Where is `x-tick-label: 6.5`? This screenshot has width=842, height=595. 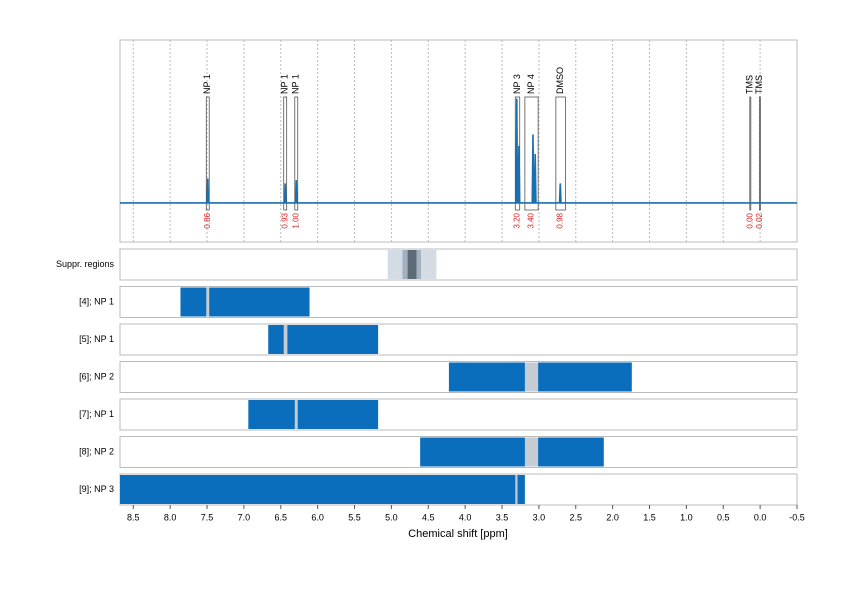 x-tick-label: 6.5 is located at coordinates (281, 517).